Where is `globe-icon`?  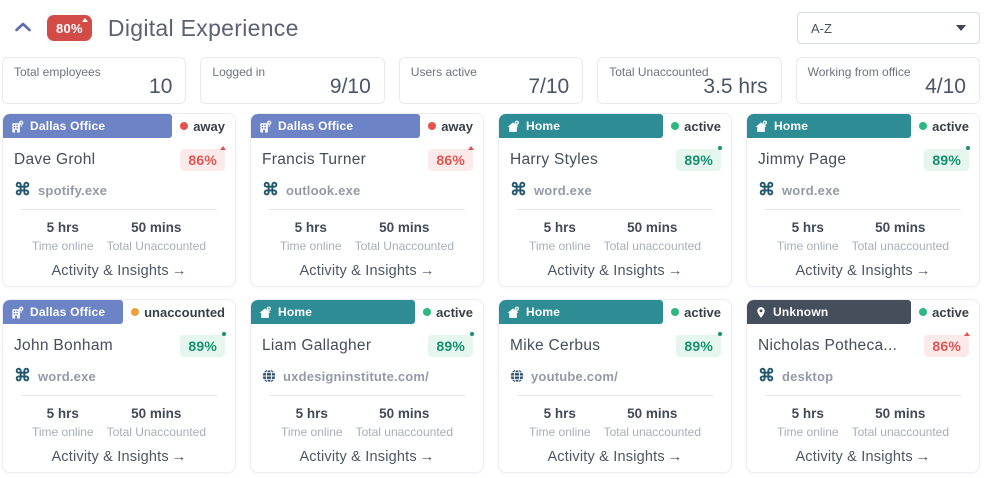 globe-icon is located at coordinates (517, 376).